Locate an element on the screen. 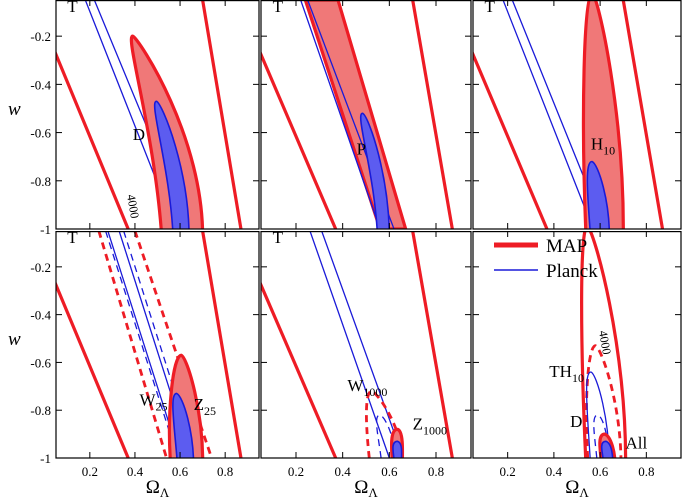 This screenshot has width=693, height=498. label-All-1: D is located at coordinates (576, 421).